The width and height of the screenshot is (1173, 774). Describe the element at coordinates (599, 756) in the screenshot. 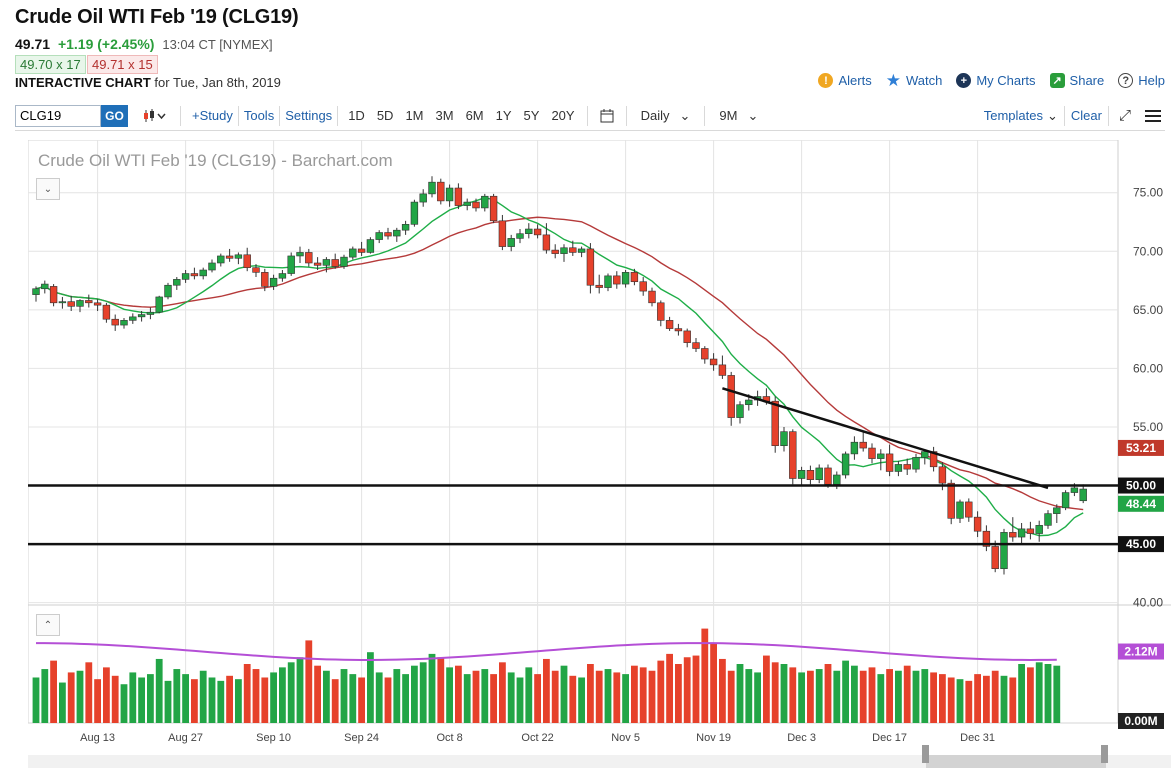

I see `scroll-bar` at that location.